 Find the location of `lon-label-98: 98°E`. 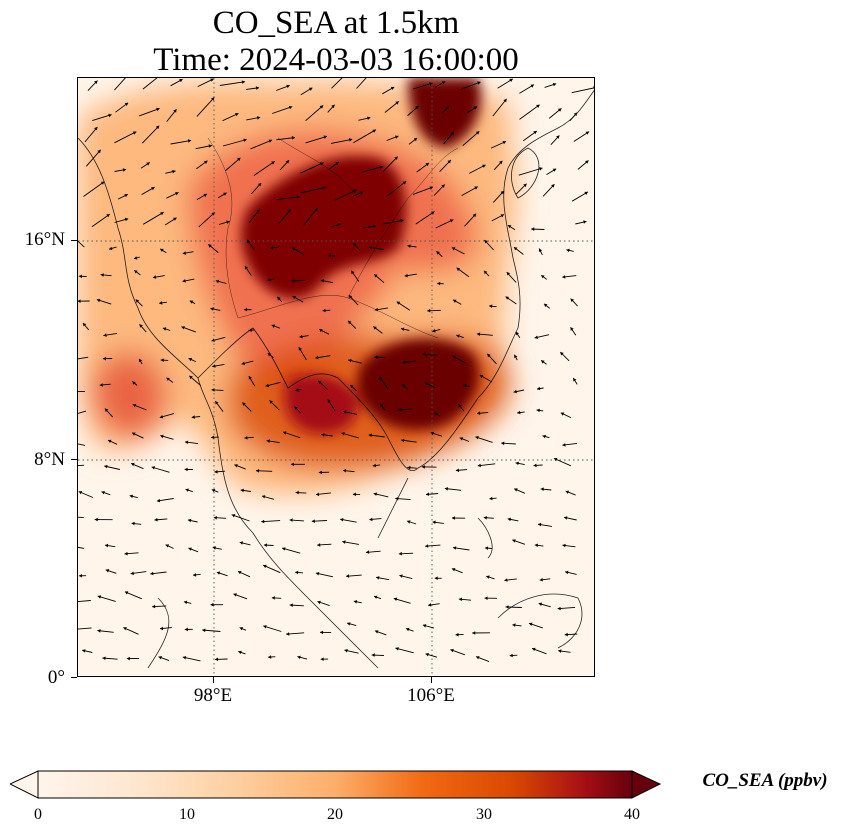

lon-label-98: 98°E is located at coordinates (213, 695).